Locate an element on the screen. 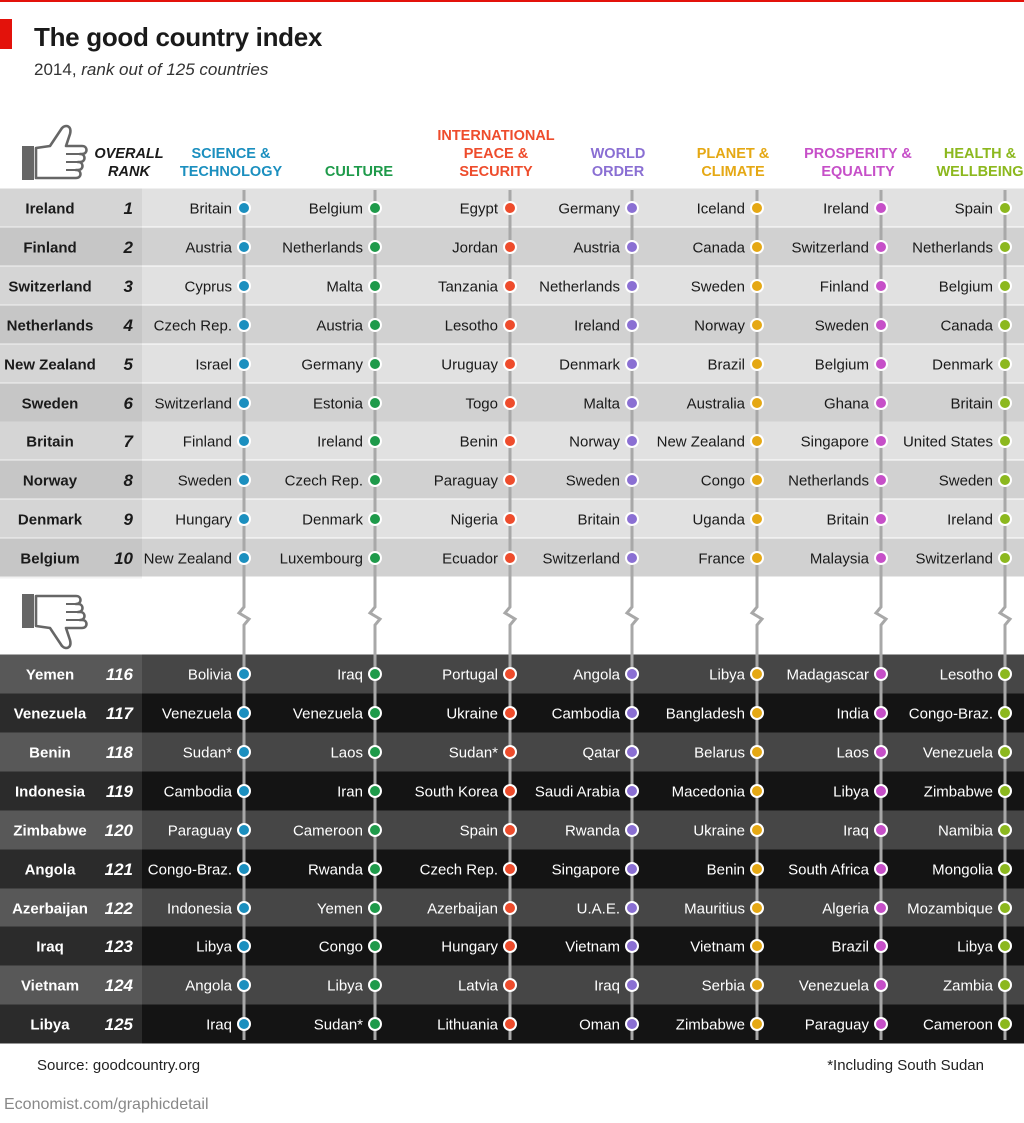 This screenshot has height=1123, width=1024. category-country-label: New Zealand is located at coordinates (188, 559).